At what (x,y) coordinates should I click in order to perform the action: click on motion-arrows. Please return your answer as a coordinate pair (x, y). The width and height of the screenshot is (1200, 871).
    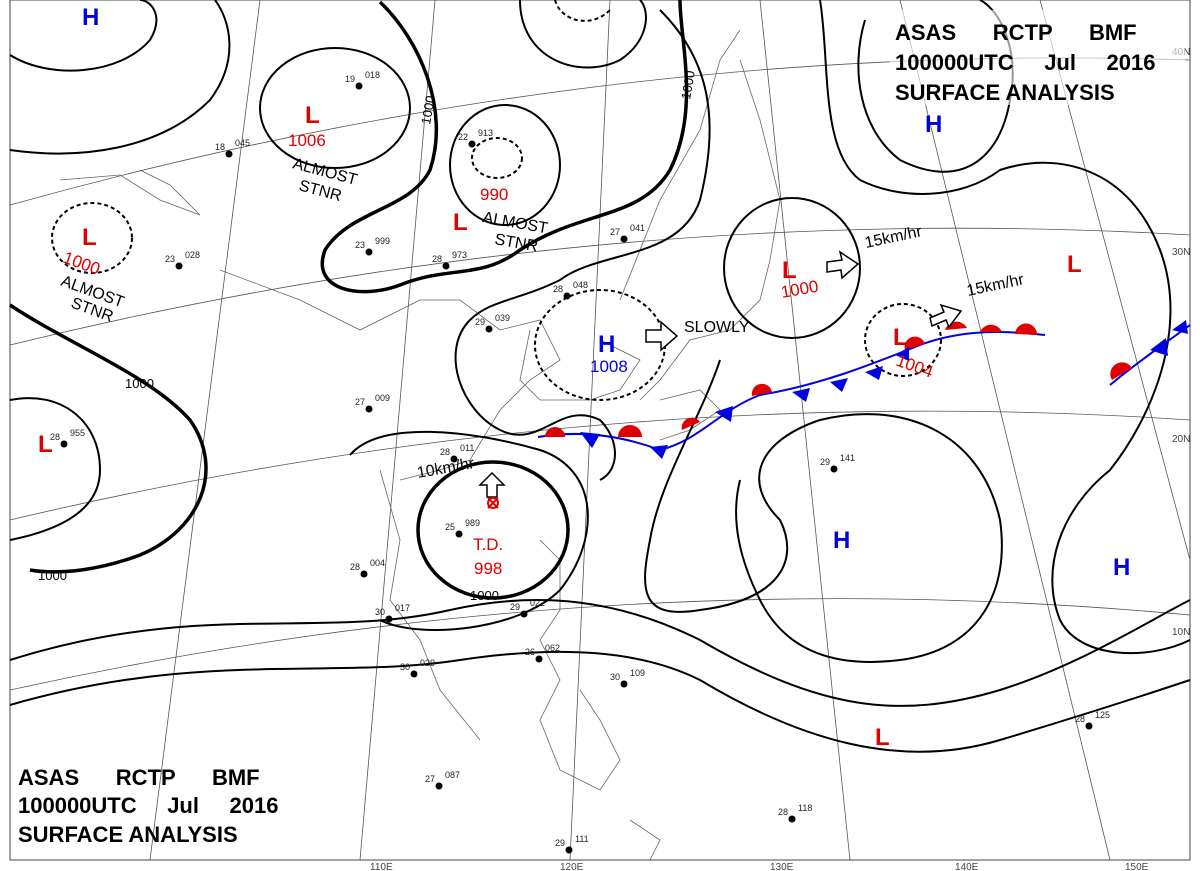
    Looking at the image, I should click on (720, 374).